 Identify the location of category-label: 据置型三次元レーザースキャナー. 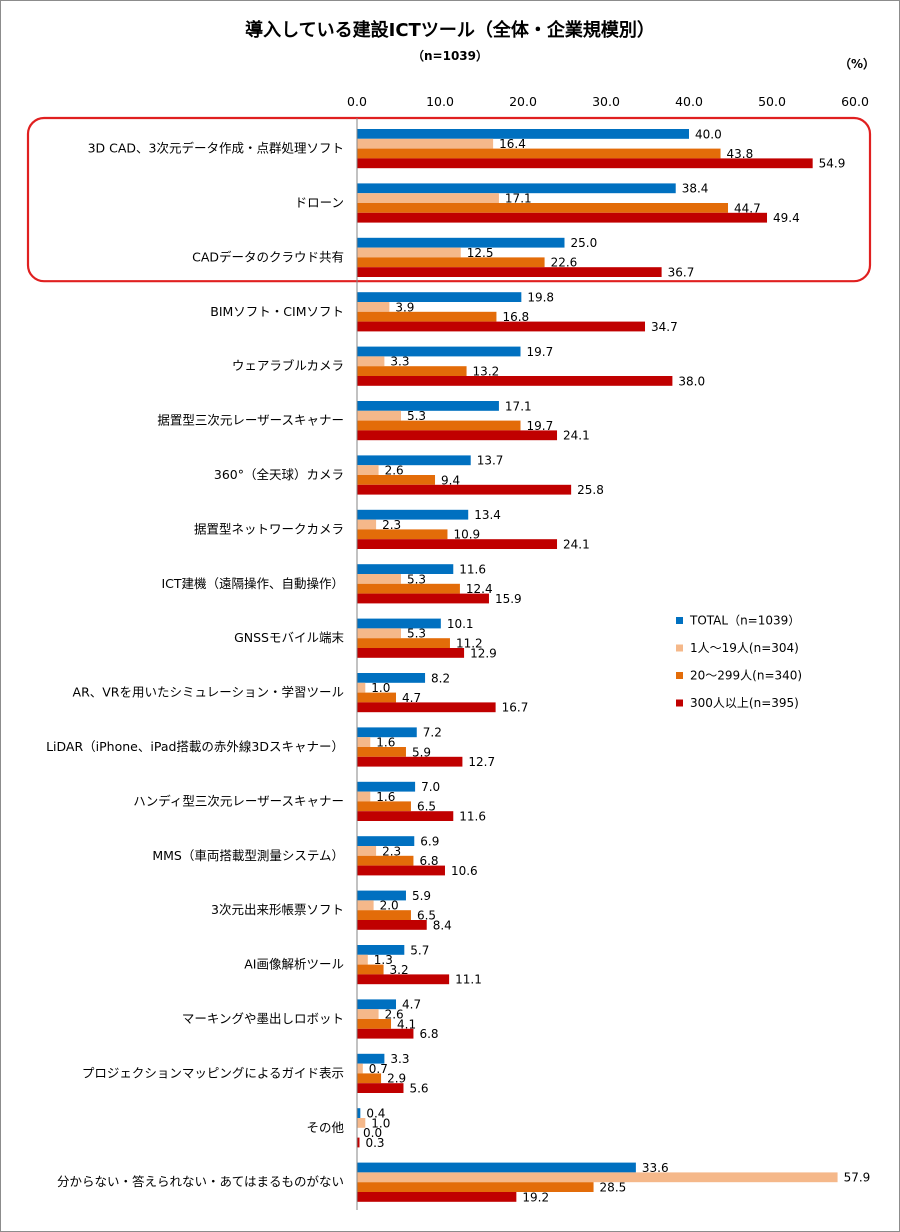
(250, 420).